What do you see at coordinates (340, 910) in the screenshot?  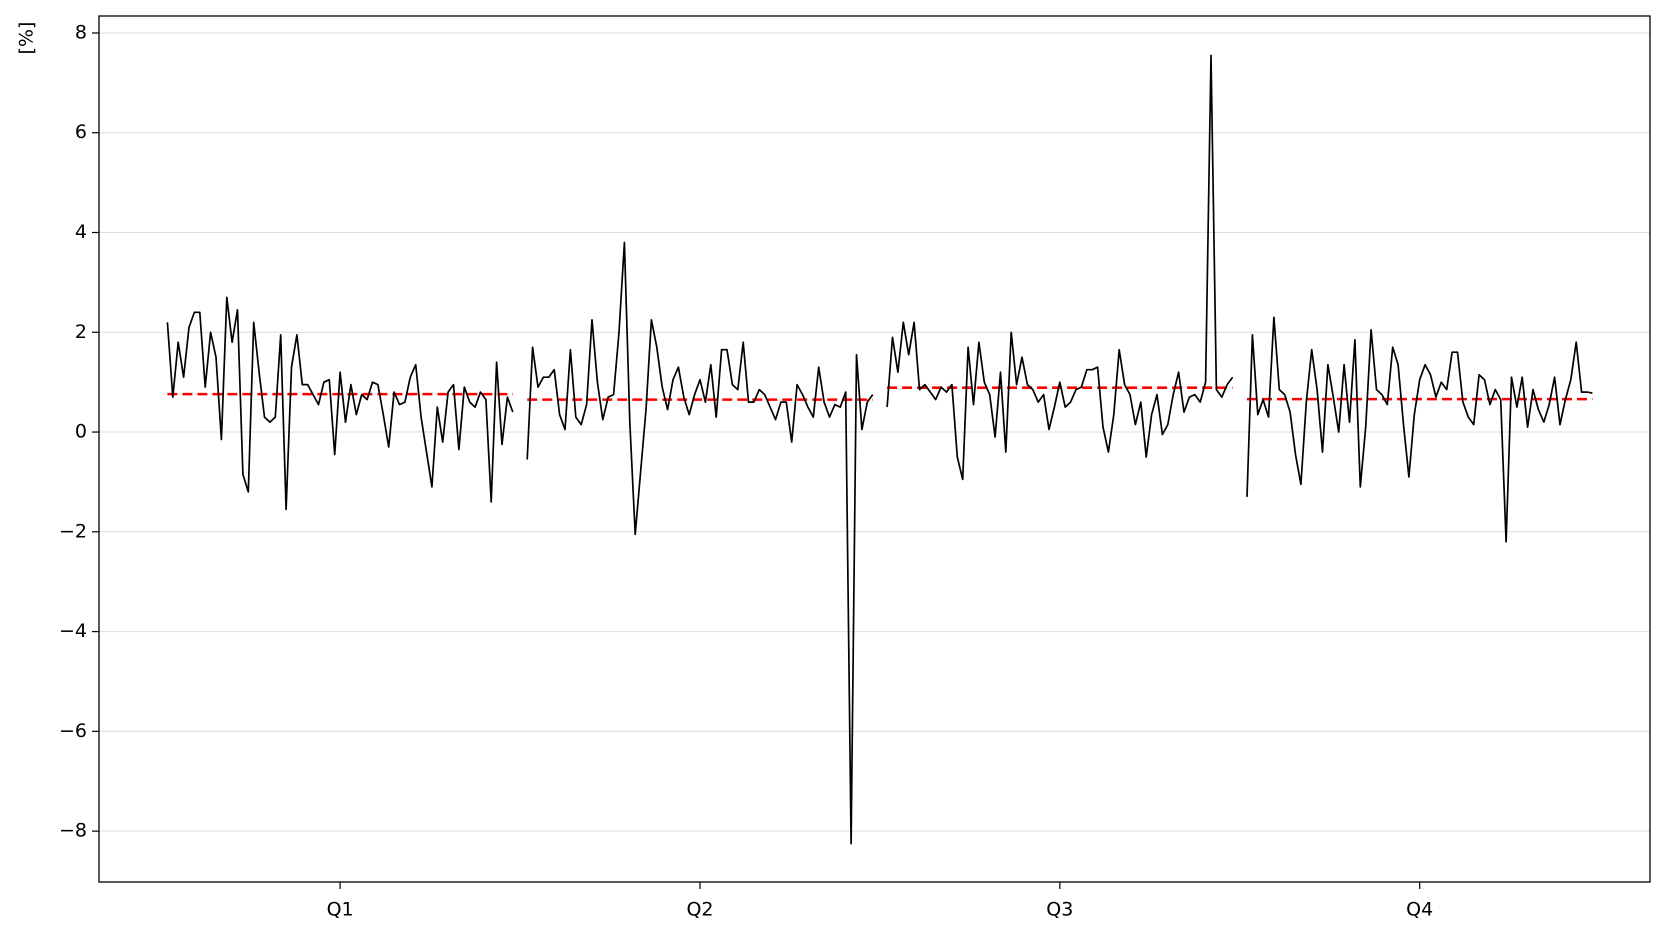 I see `x-tick-label: Q1` at bounding box center [340, 910].